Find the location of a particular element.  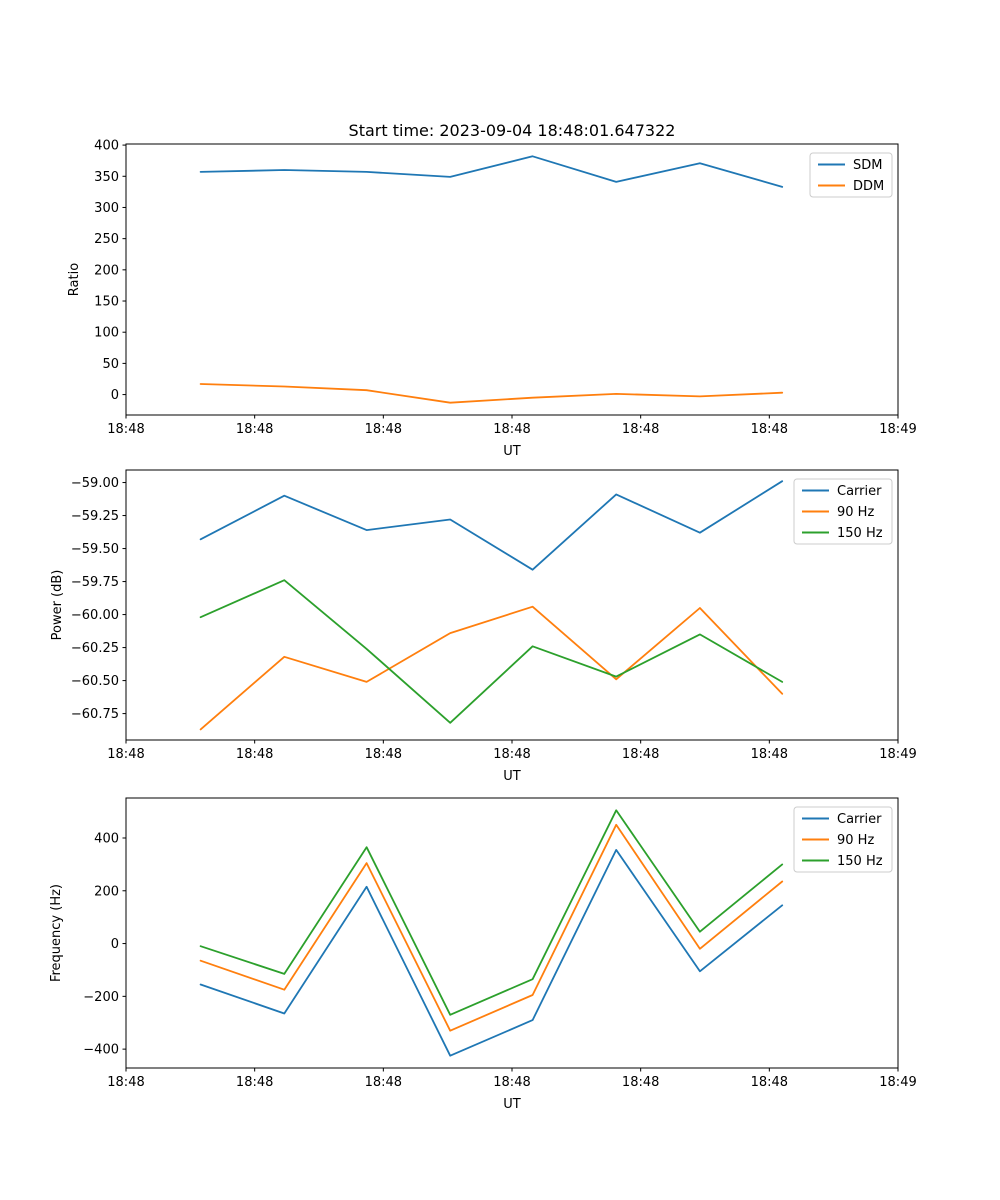

y-tick-label: −60.00 is located at coordinates (95, 615).